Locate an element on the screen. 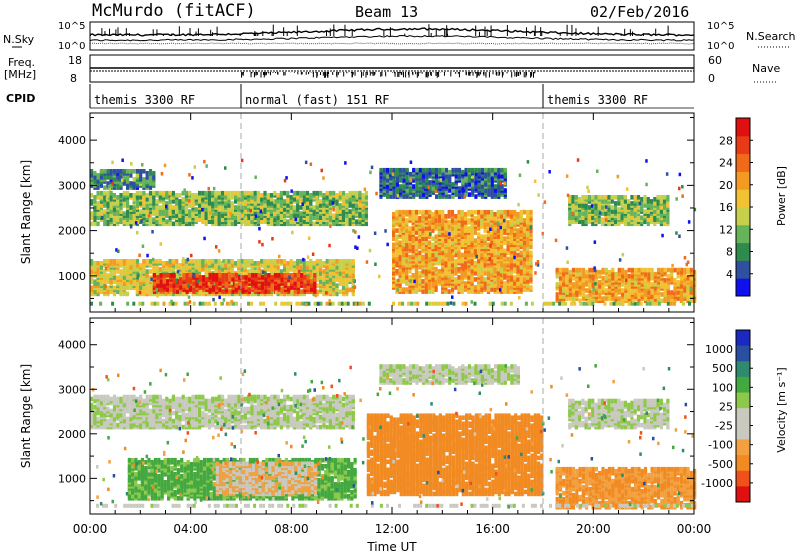 The image size is (800, 558). beam-title: Beam 13 is located at coordinates (386, 12).